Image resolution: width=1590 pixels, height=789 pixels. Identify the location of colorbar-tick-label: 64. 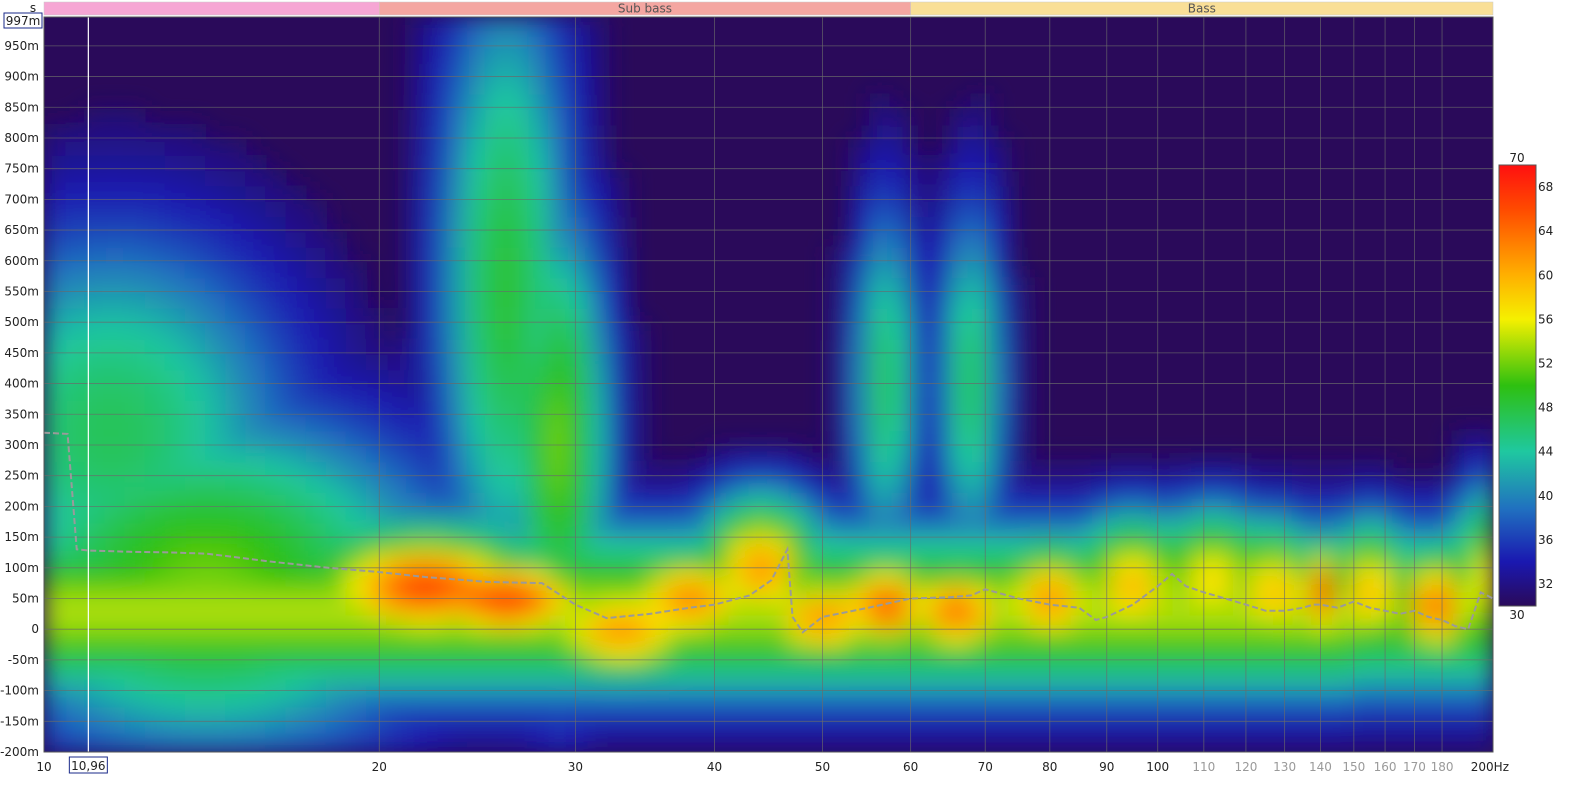
(1545, 231).